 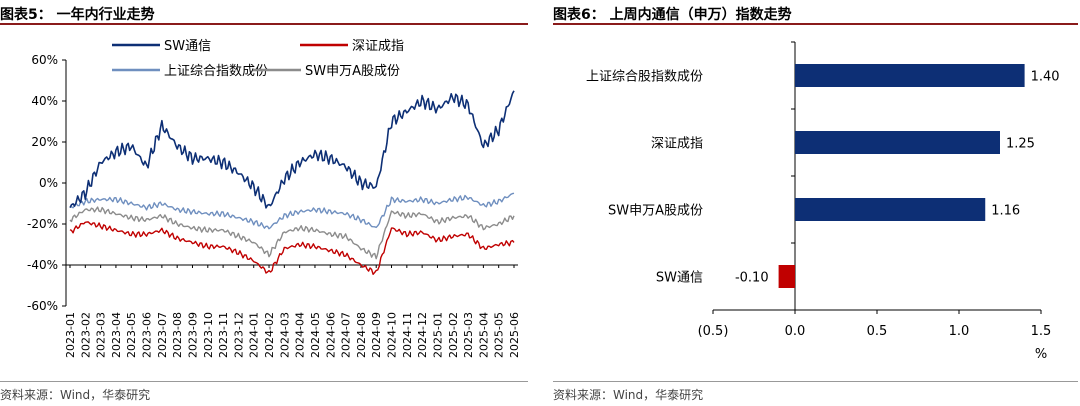 I want to click on x-tick-label: 2023-09, so click(x=192, y=335).